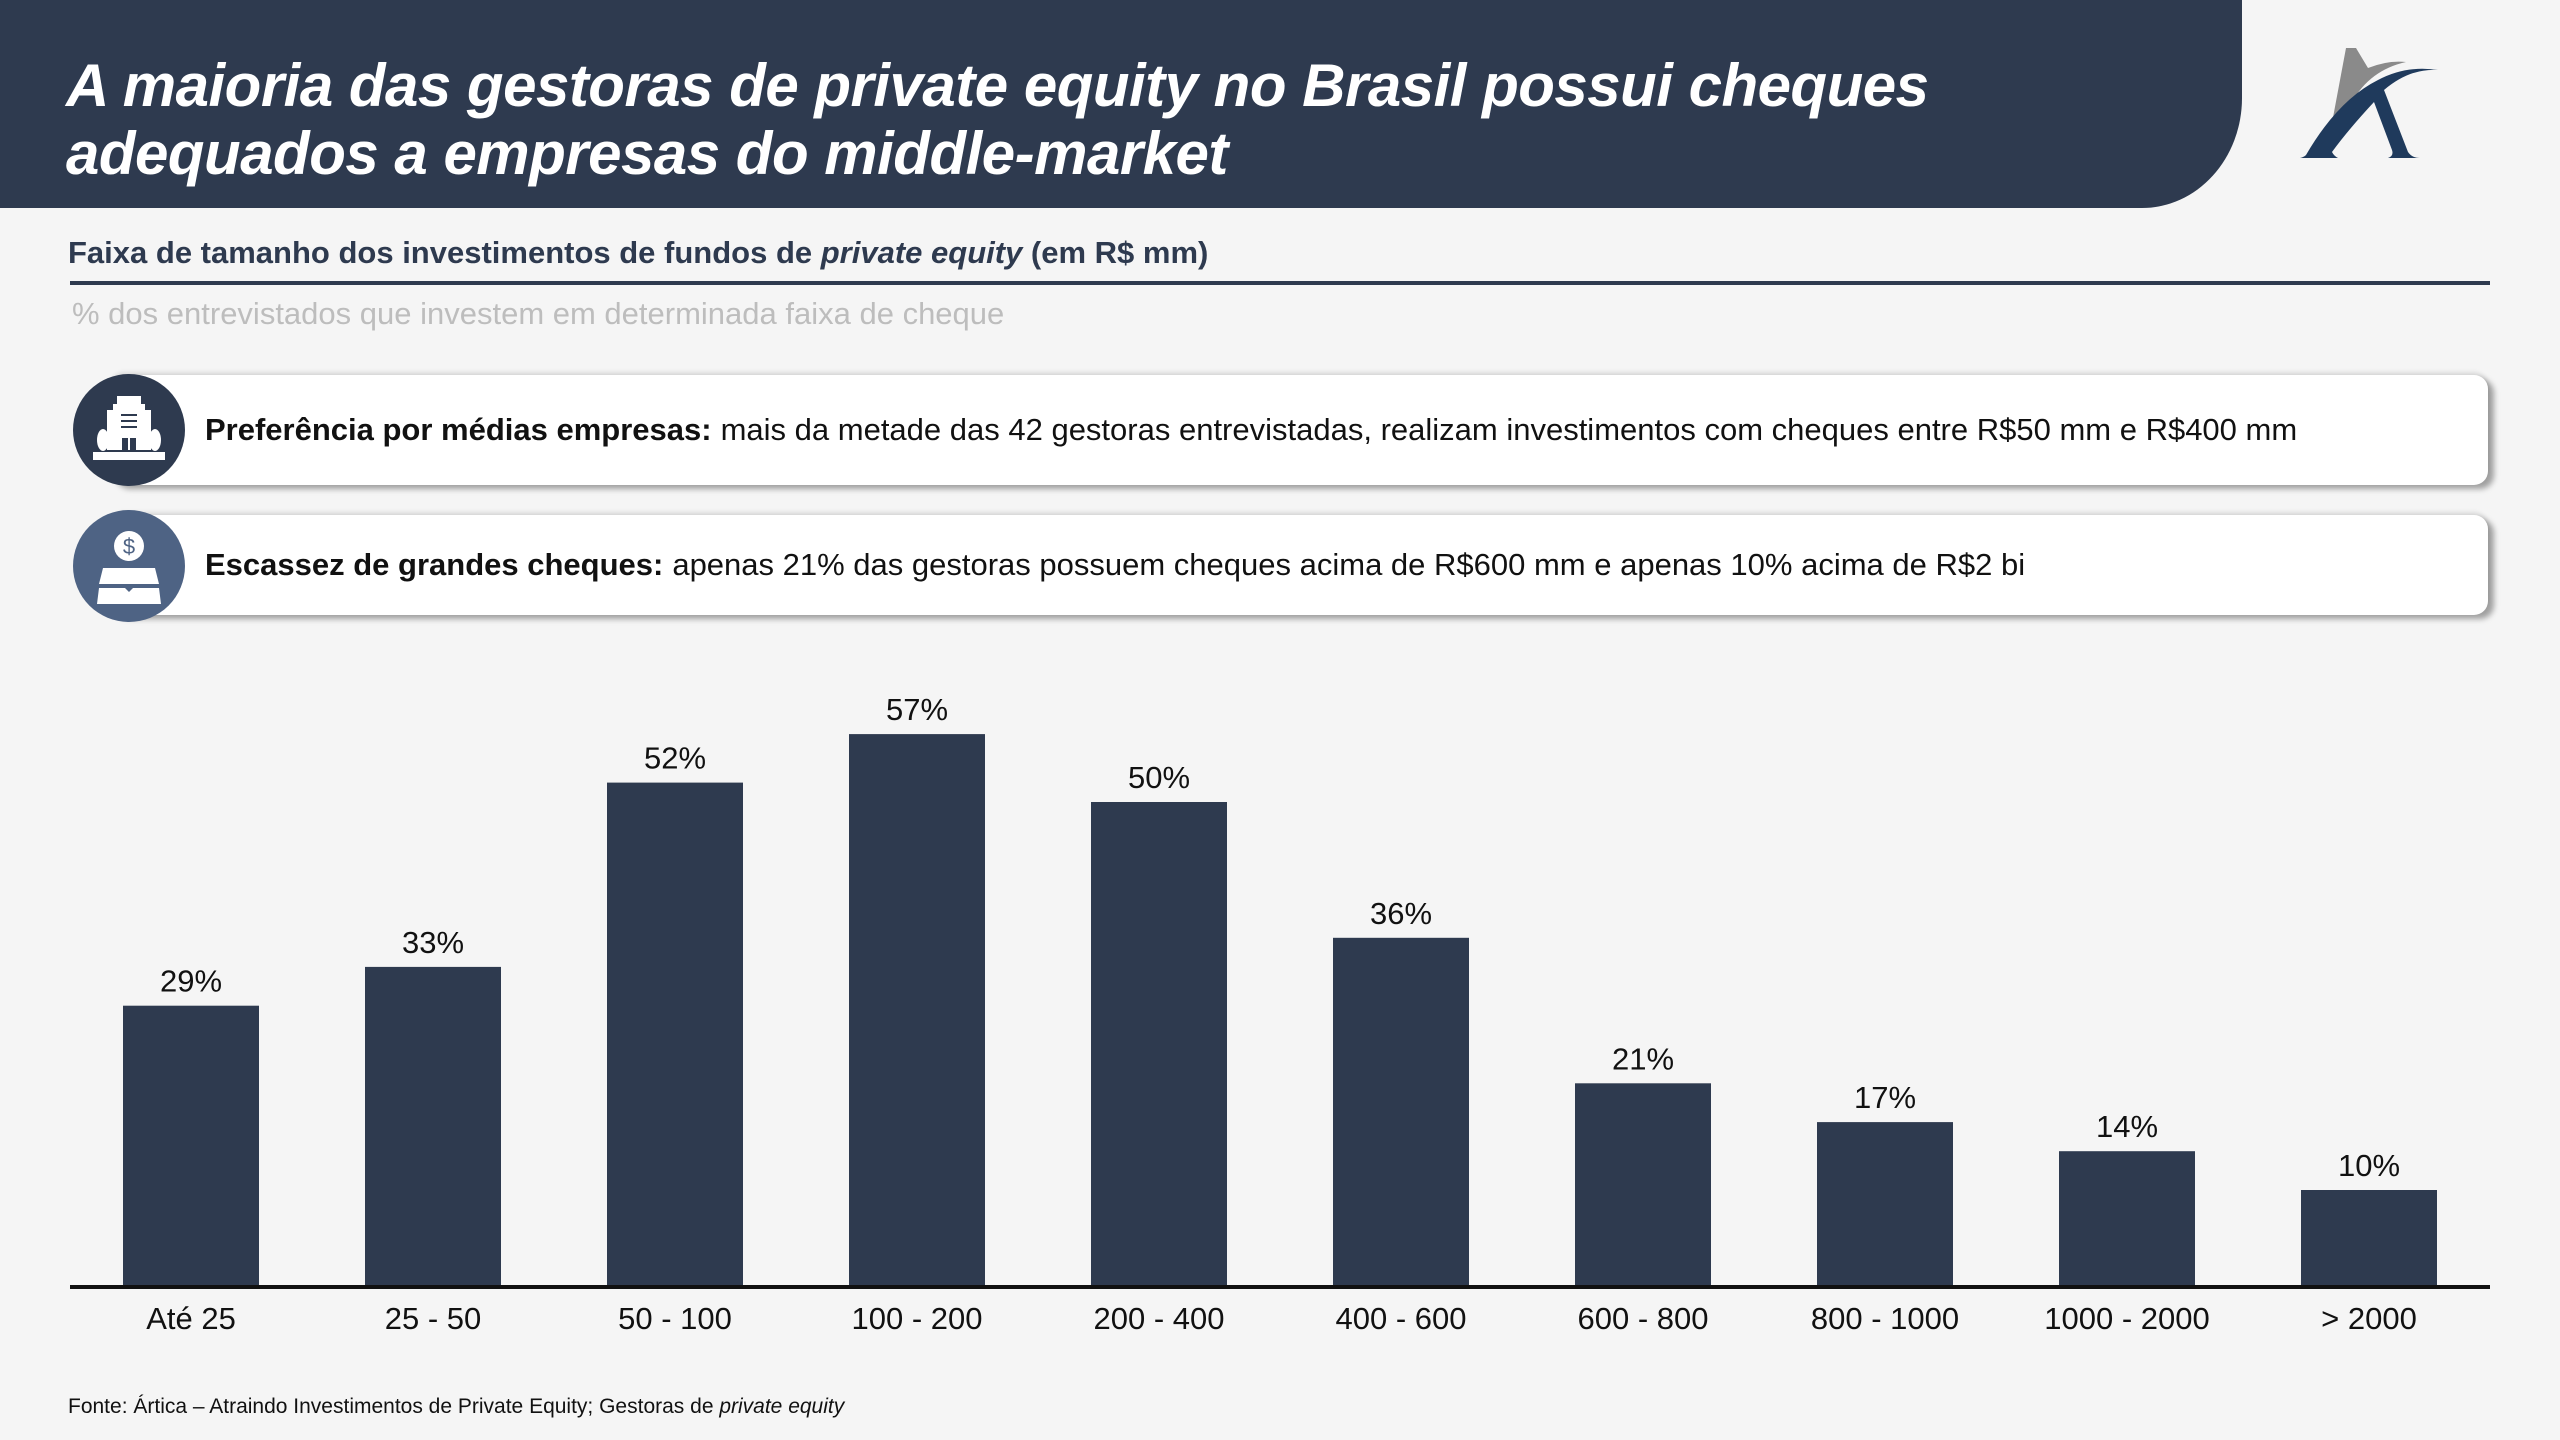 Image resolution: width=2560 pixels, height=1440 pixels. Describe the element at coordinates (1643, 1318) in the screenshot. I see `category-label: 600 - 800` at that location.